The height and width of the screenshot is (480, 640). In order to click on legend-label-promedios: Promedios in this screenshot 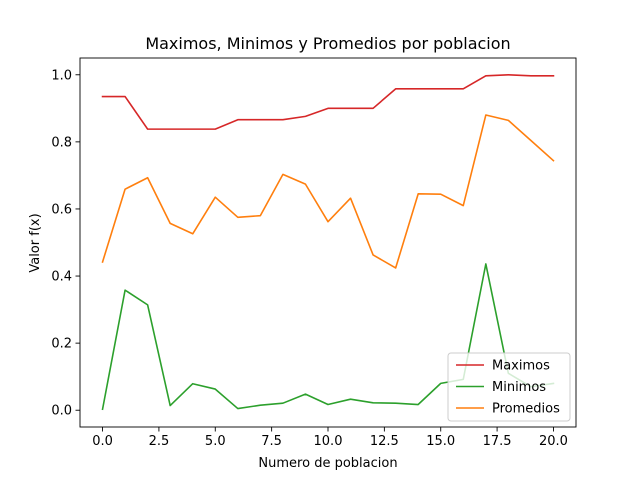, I will do `click(526, 409)`.